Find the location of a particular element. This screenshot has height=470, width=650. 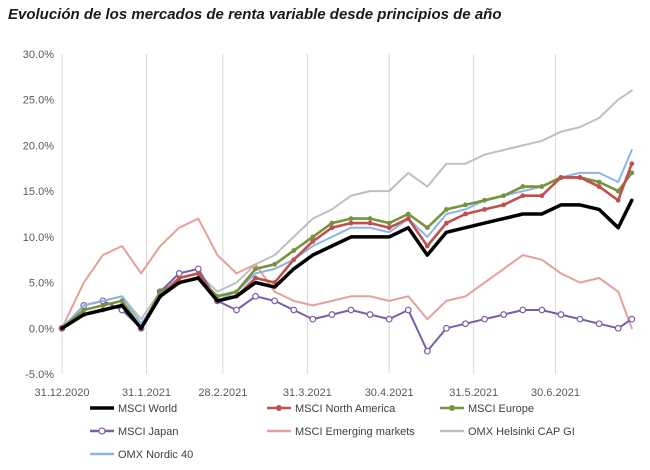

legend-label: OMX Helsinki CAP GI is located at coordinates (521, 432).